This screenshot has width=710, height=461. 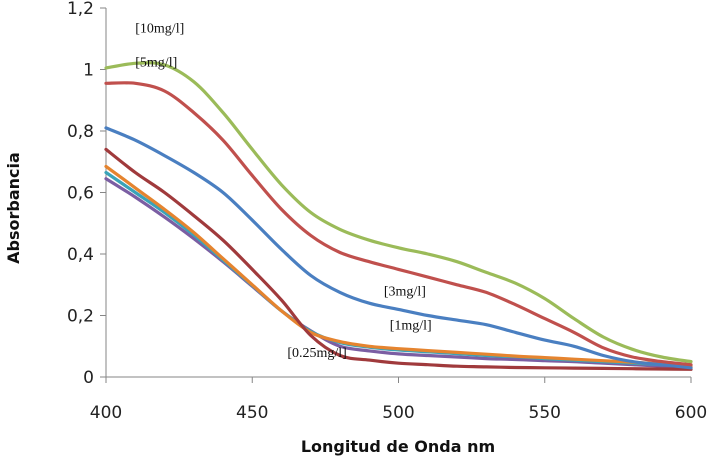 What do you see at coordinates (80, 194) in the screenshot?
I see `y-tick-label: 0,6` at bounding box center [80, 194].